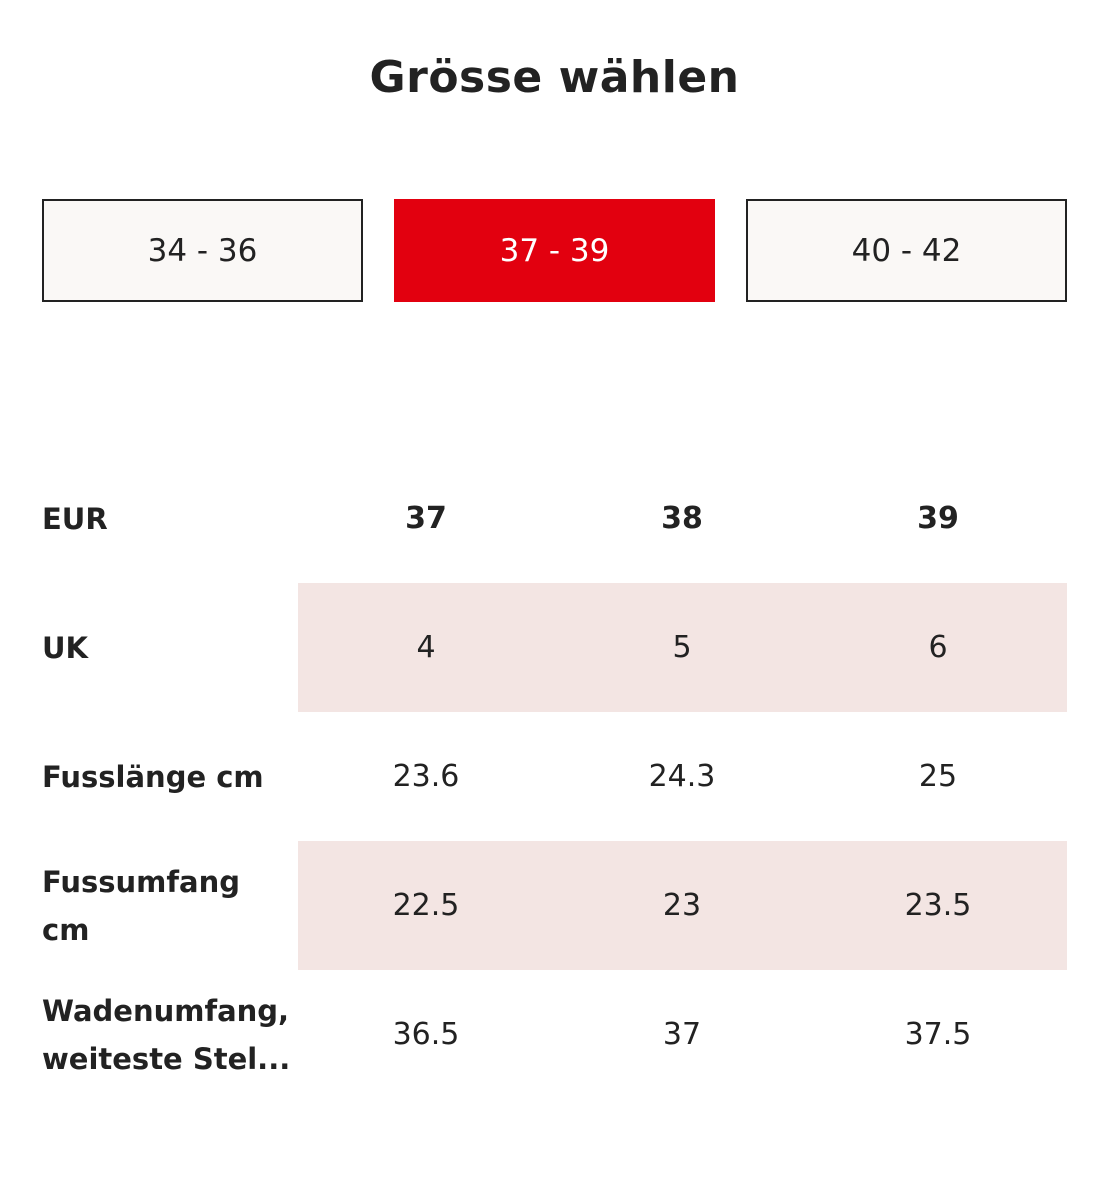 The height and width of the screenshot is (1200, 1109). What do you see at coordinates (906, 250) in the screenshot?
I see `size-range-button-40-42: 40 - 42` at bounding box center [906, 250].